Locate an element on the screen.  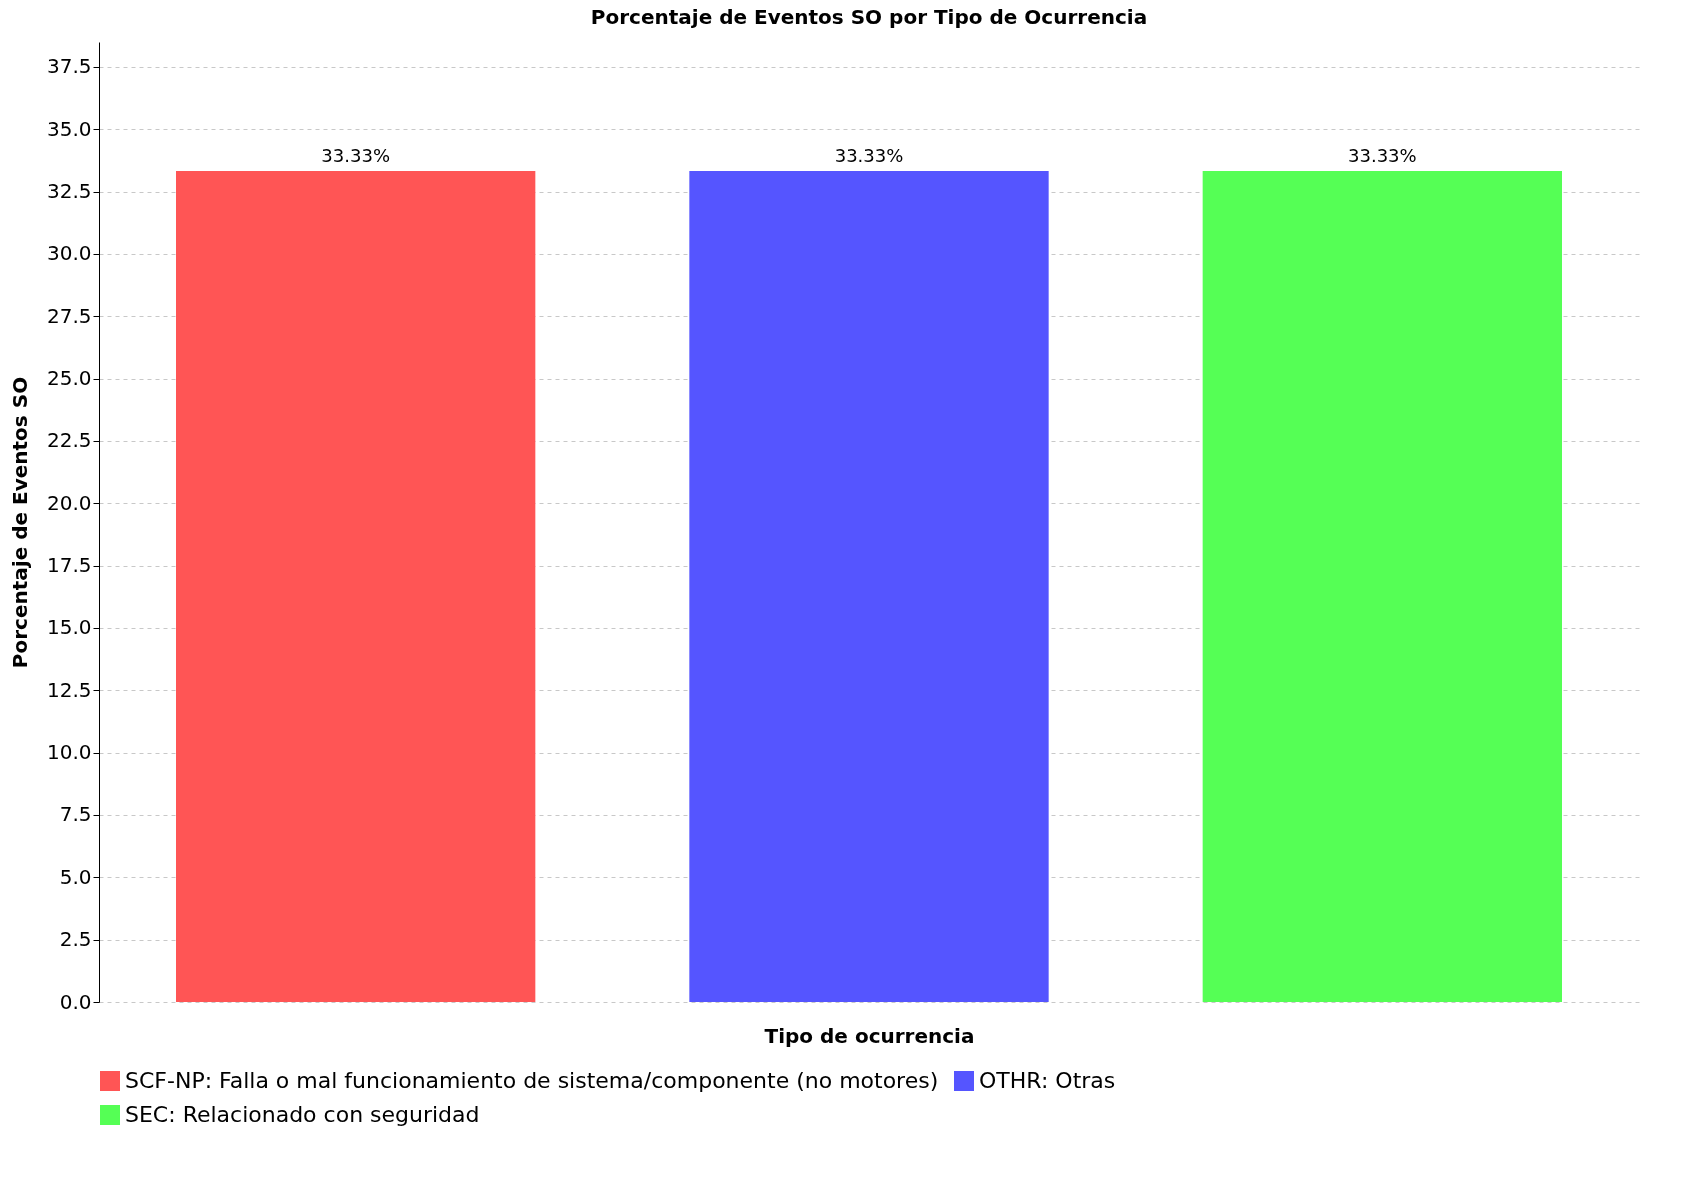
legend-label: SEC: Relacionado con seguridad is located at coordinates (302, 1114).